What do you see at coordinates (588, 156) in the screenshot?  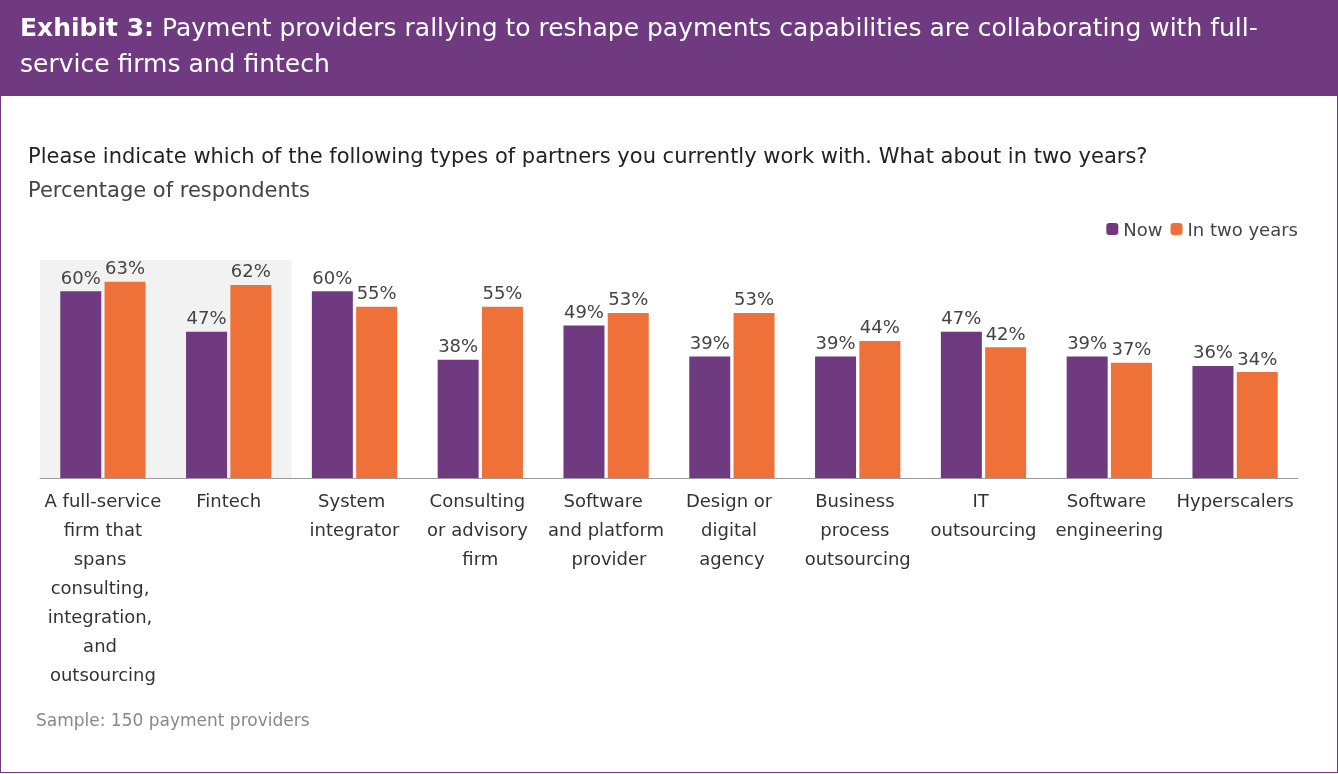 I see `chart-subtitle: Please indicate which of the following types of partners you currently work with. What about in two years?` at bounding box center [588, 156].